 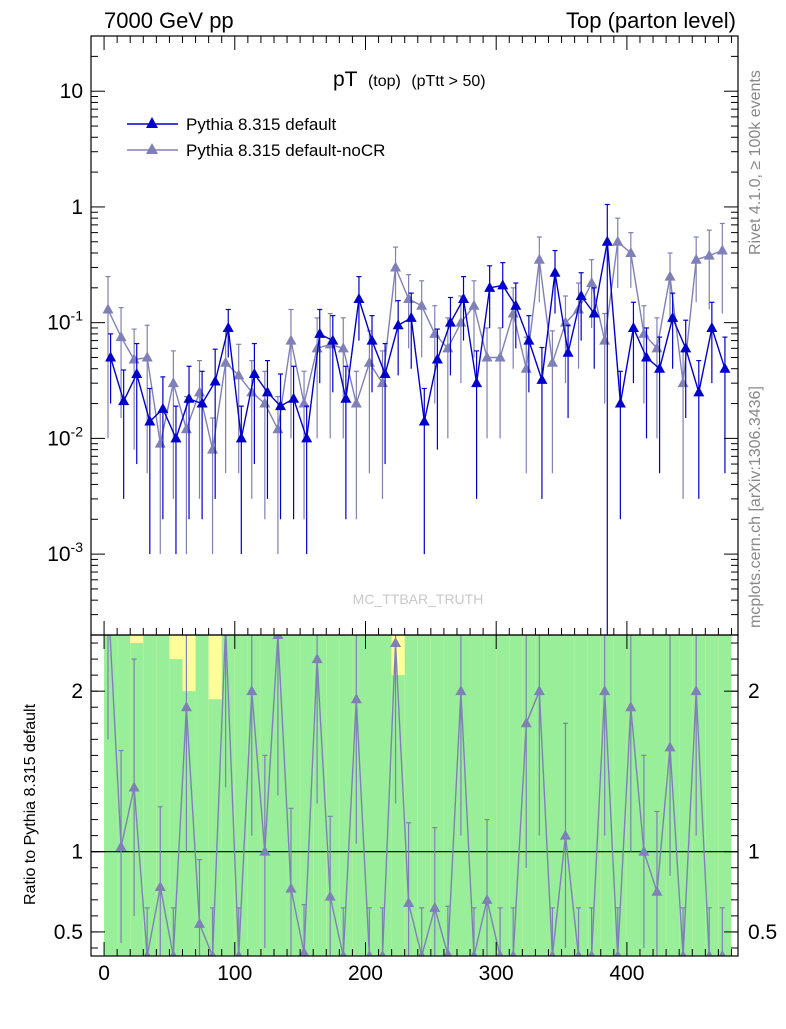 What do you see at coordinates (345, 79) in the screenshot?
I see `plot-title-main: pT` at bounding box center [345, 79].